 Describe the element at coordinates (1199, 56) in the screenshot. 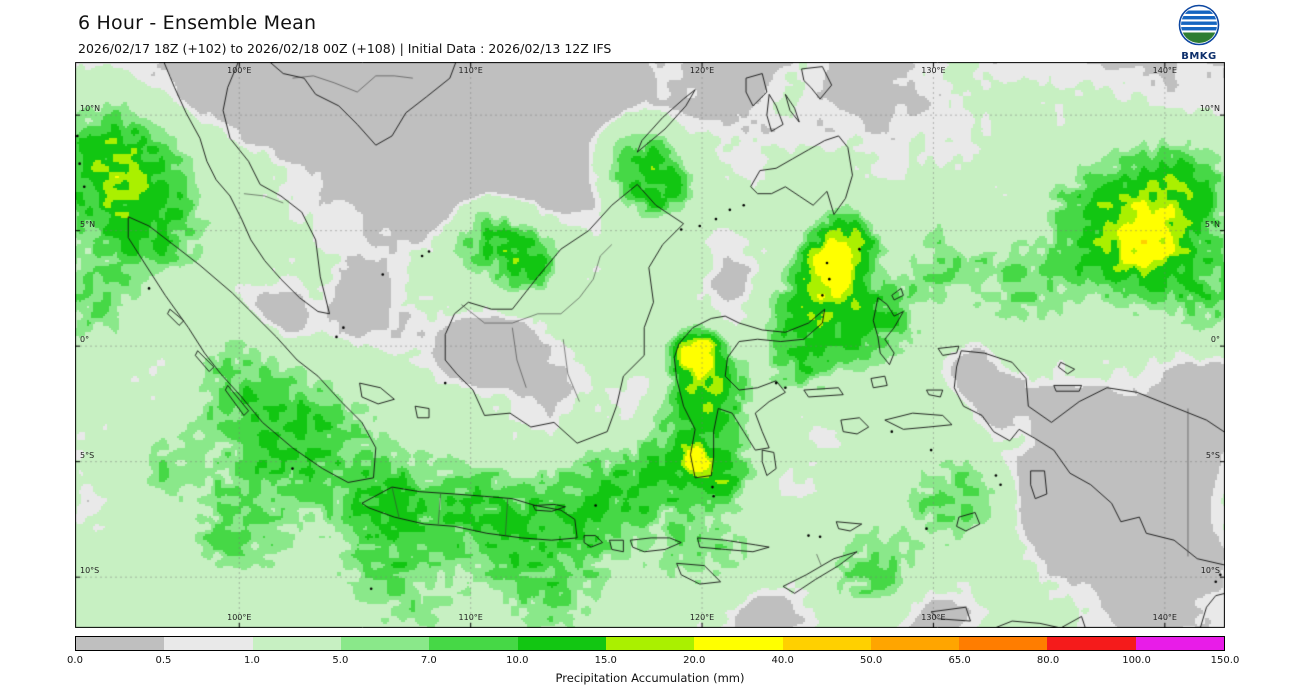

I see `bmkg-logo-text: BMKG` at that location.